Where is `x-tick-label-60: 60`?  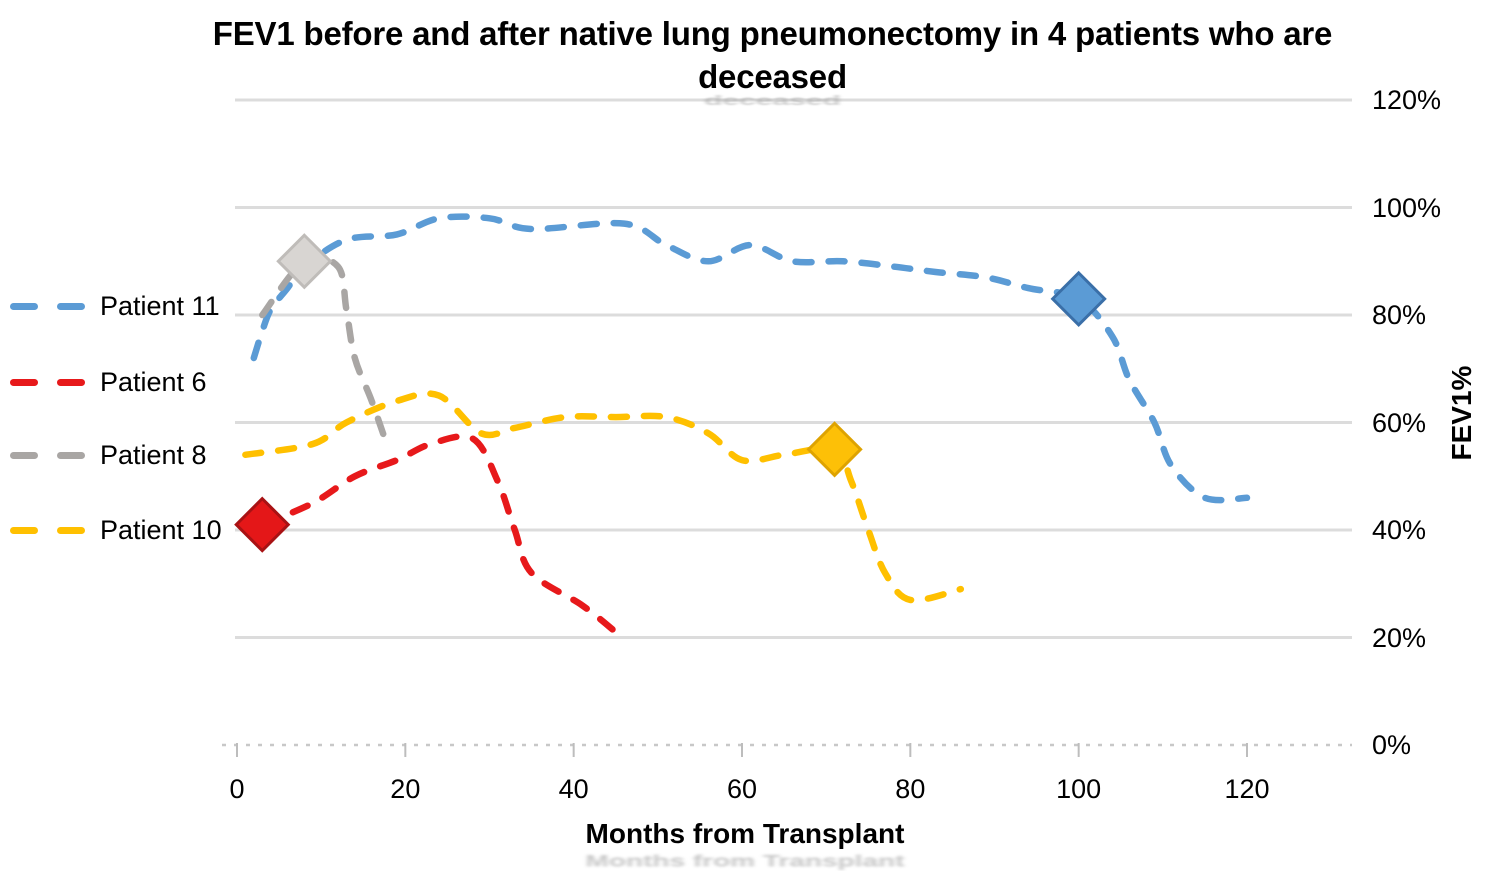
x-tick-label-60: 60 is located at coordinates (742, 789).